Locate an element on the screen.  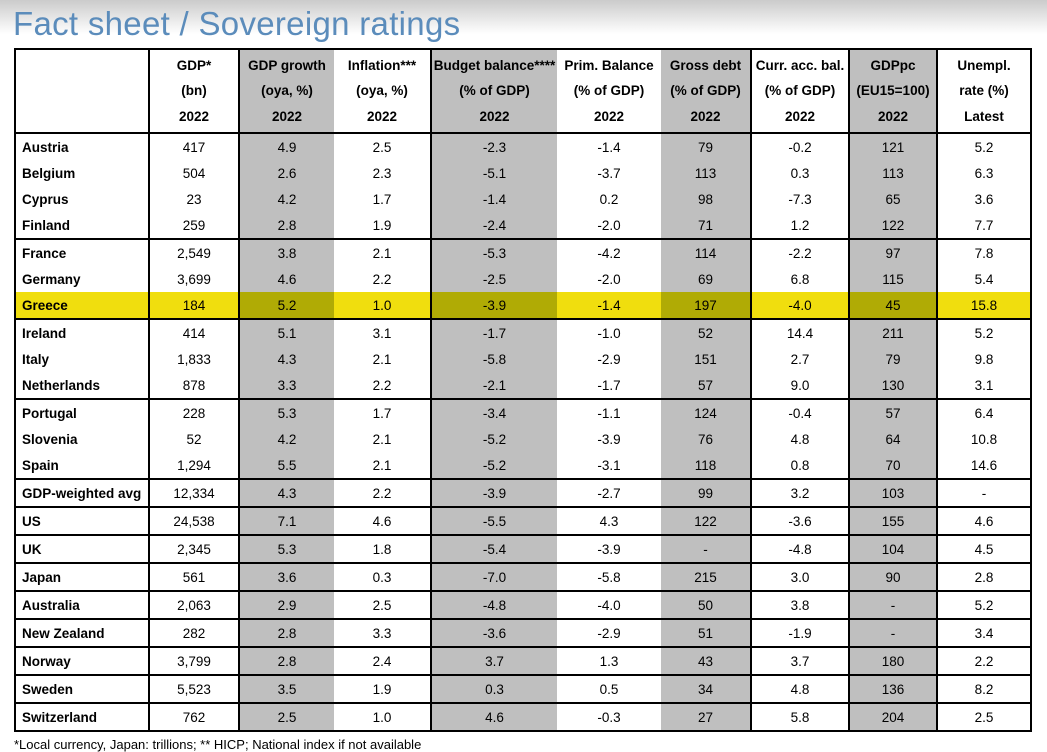
column-header-unempl: Unempl. rate (%) Latest is located at coordinates (984, 91).